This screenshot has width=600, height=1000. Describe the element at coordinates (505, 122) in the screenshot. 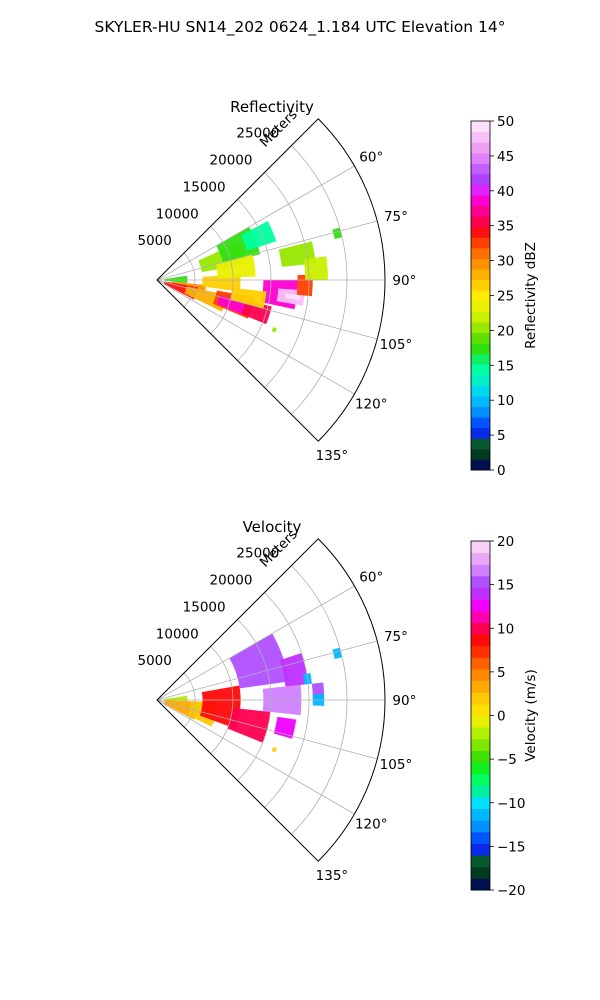

I see `colorbar-tick-label: 50` at that location.